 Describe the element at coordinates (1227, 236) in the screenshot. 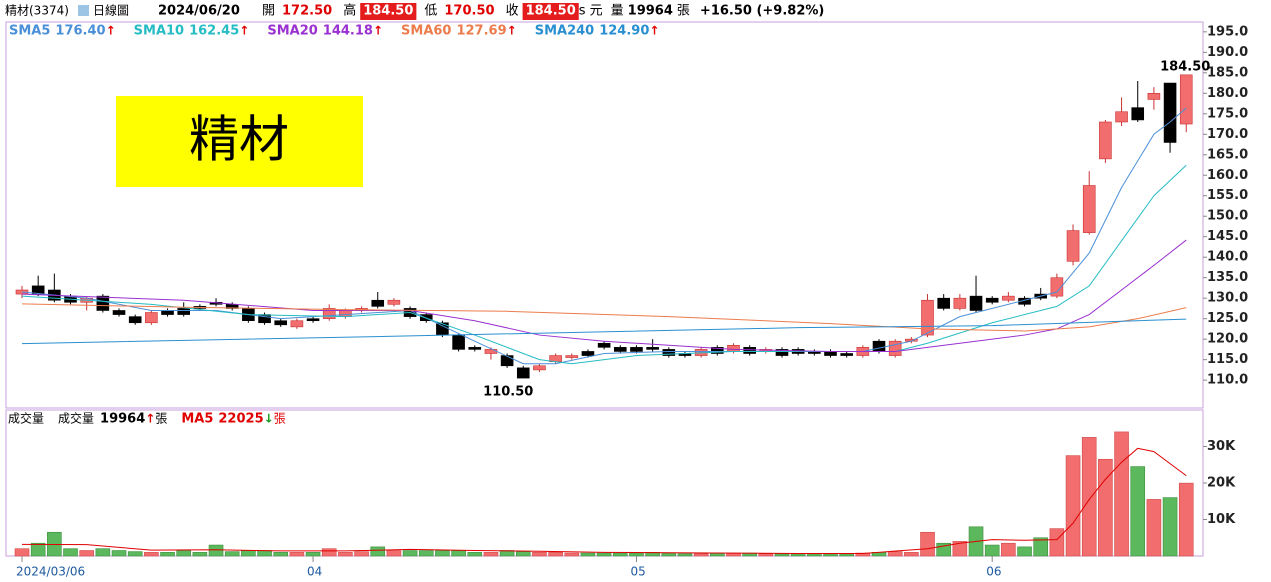

I see `y-tick-label: 145.0` at that location.